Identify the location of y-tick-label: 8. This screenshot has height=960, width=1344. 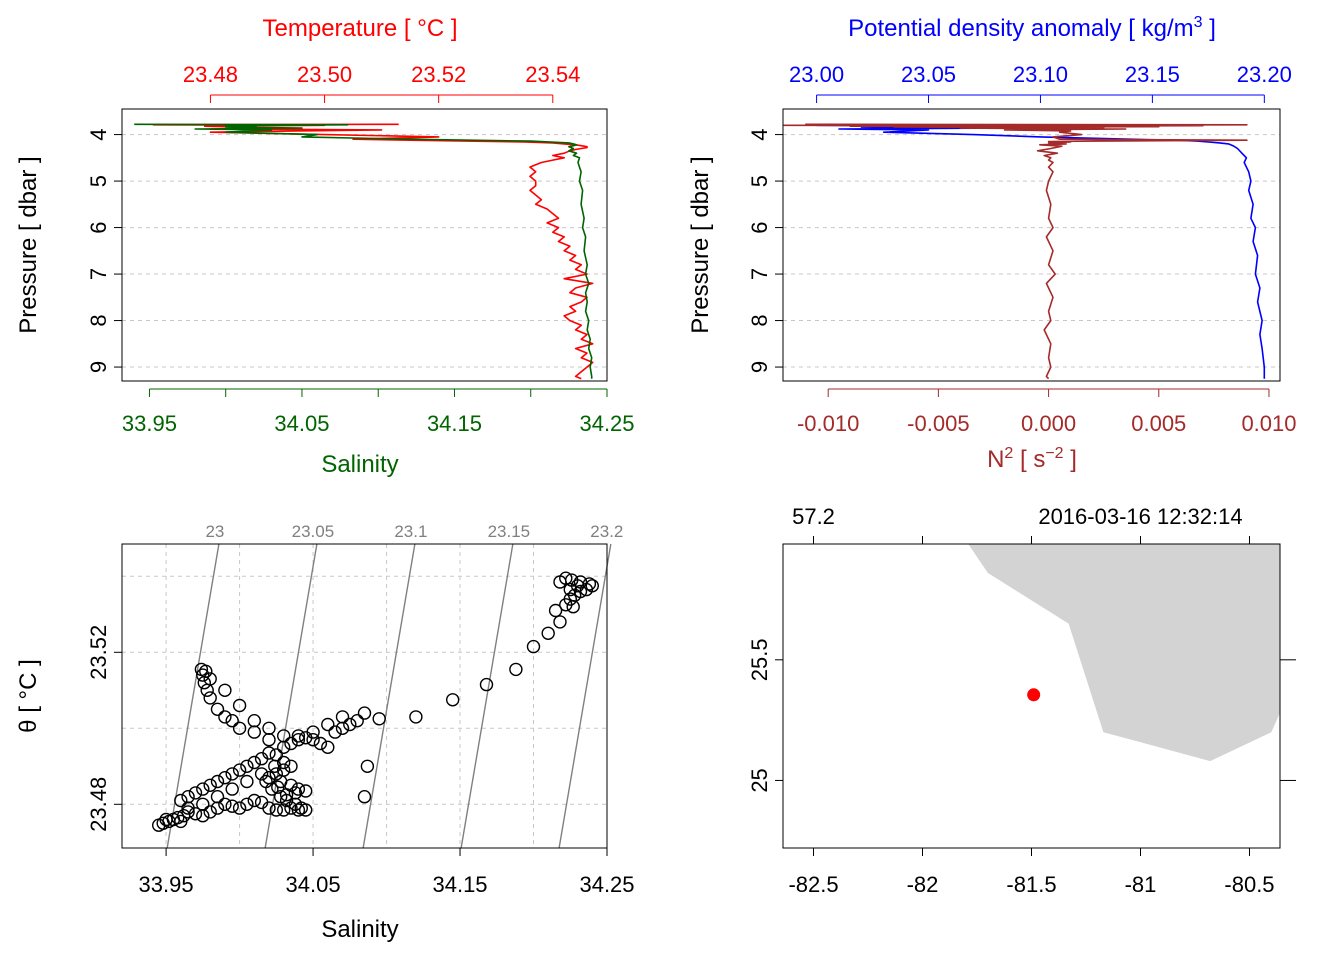
(759, 320).